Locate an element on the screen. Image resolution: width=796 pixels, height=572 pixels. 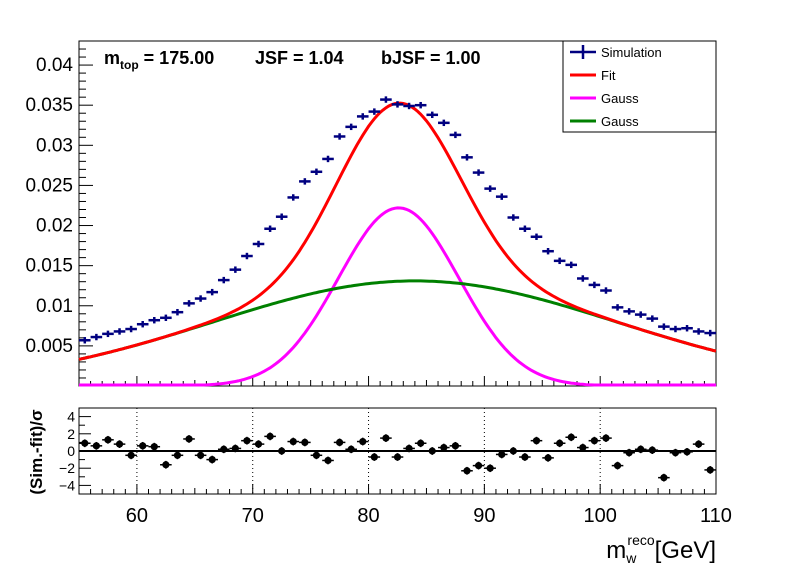
mtop-symbol: m is located at coordinates (112, 58).